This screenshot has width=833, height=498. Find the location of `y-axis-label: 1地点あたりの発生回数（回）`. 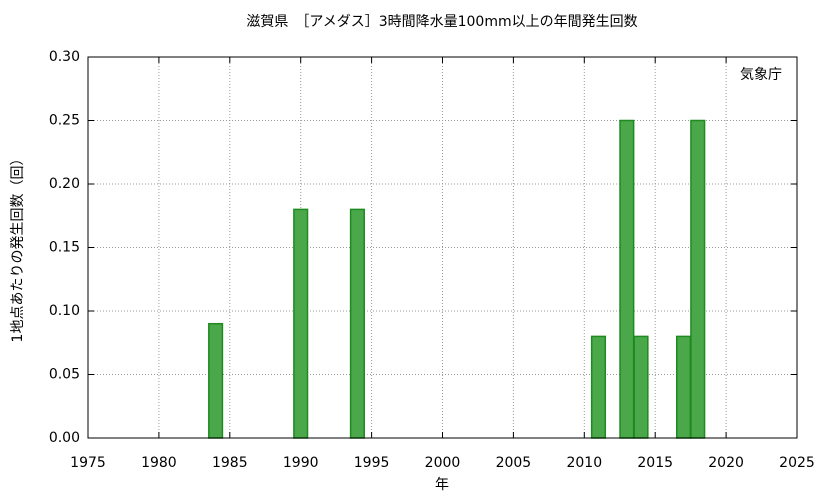

y-axis-label: 1地点あたりの発生回数（回） is located at coordinates (18, 247).